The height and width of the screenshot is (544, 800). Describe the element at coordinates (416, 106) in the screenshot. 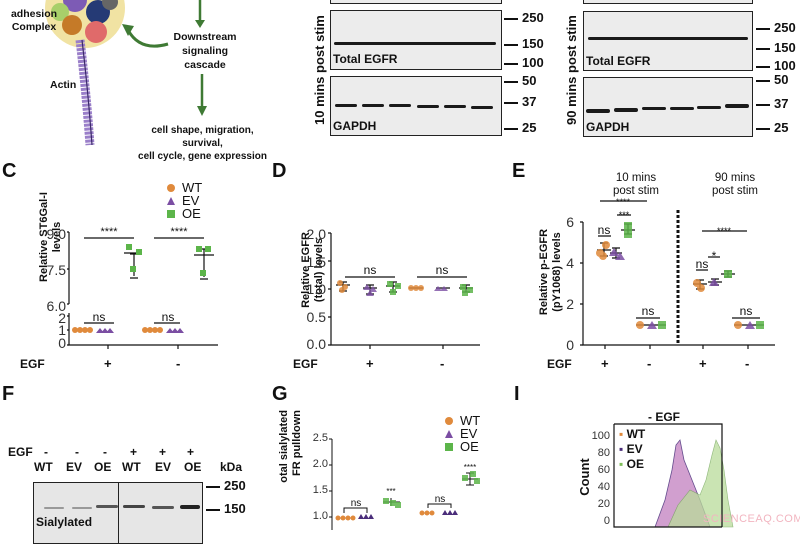

I see `gapdh-blot-10min: GAPDH` at that location.